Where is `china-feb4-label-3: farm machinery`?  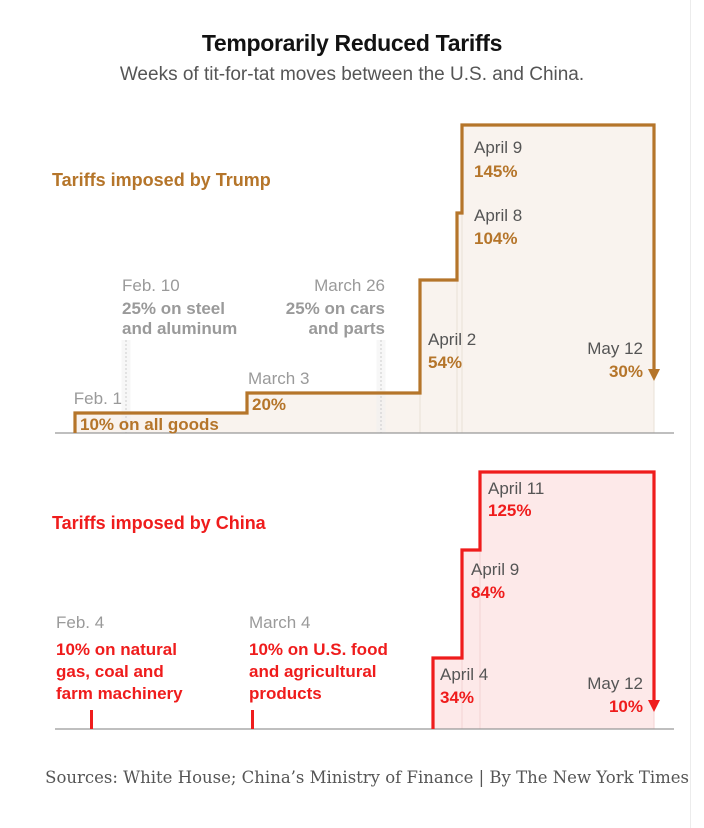 china-feb4-label-3: farm machinery is located at coordinates (119, 693).